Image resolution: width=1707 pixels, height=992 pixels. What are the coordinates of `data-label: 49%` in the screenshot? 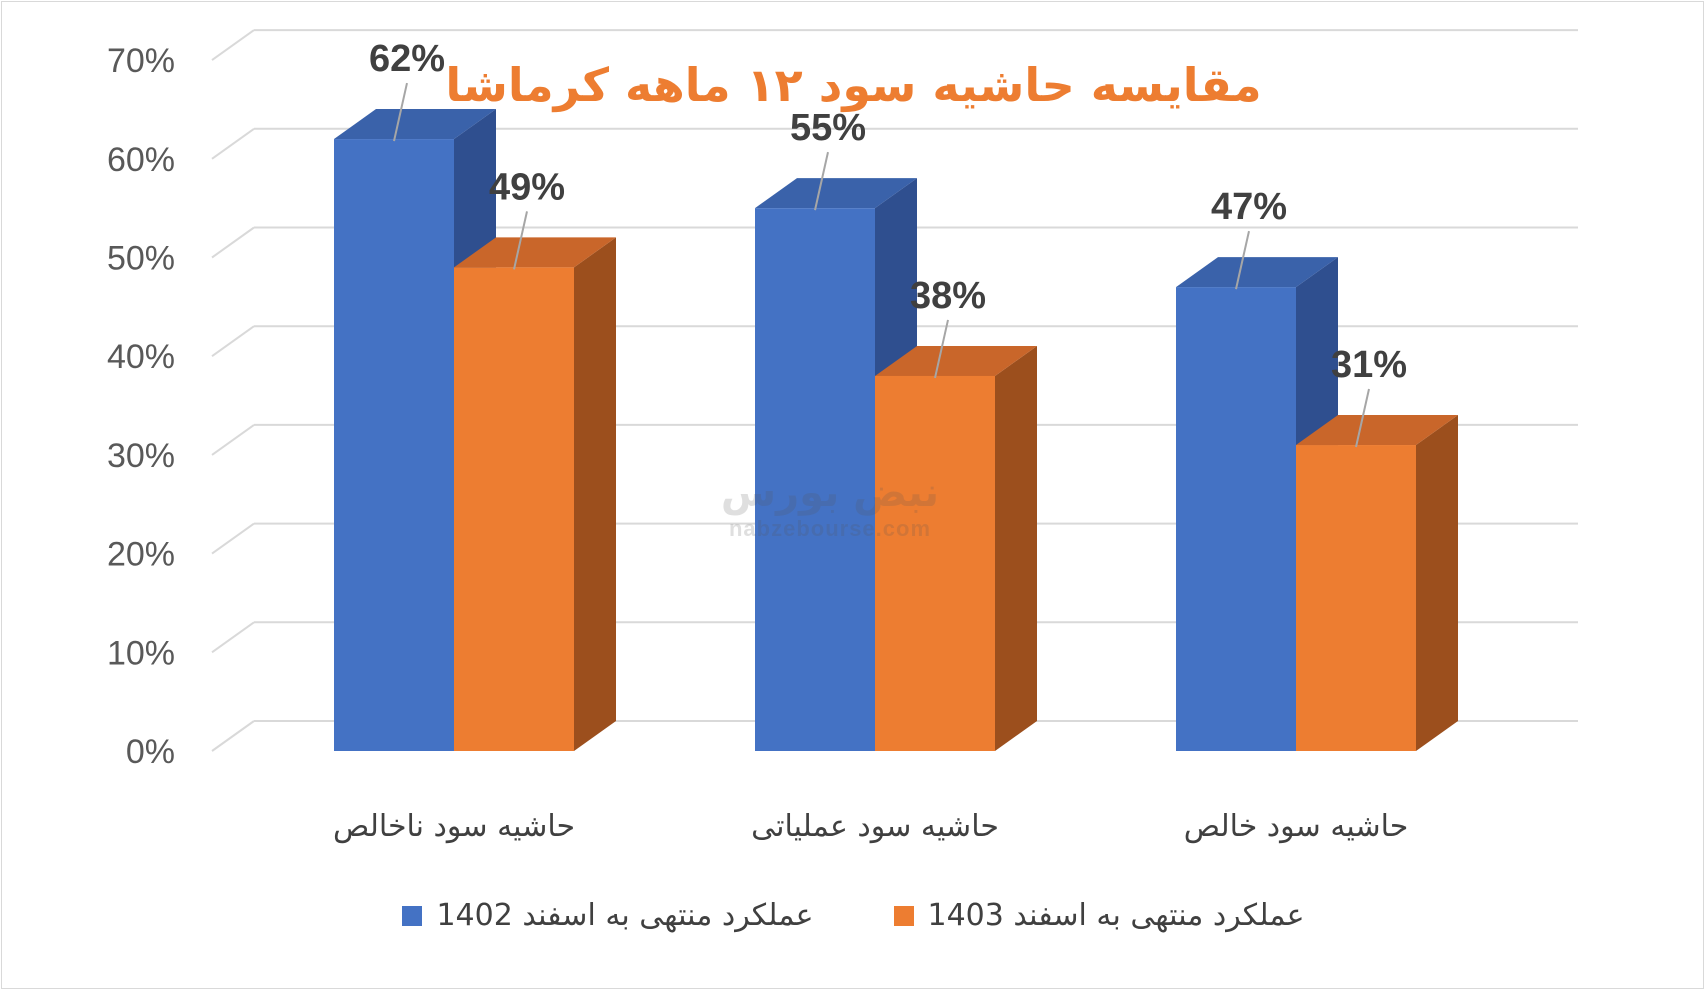 It's located at (527, 187).